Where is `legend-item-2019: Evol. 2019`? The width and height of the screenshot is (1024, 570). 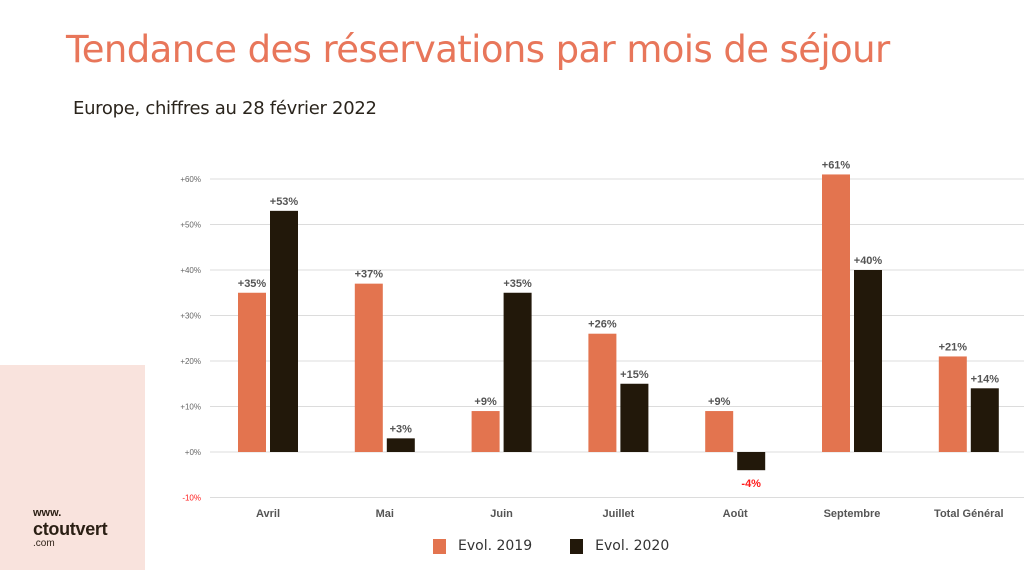
legend-item-2019: Evol. 2019 is located at coordinates (482, 546).